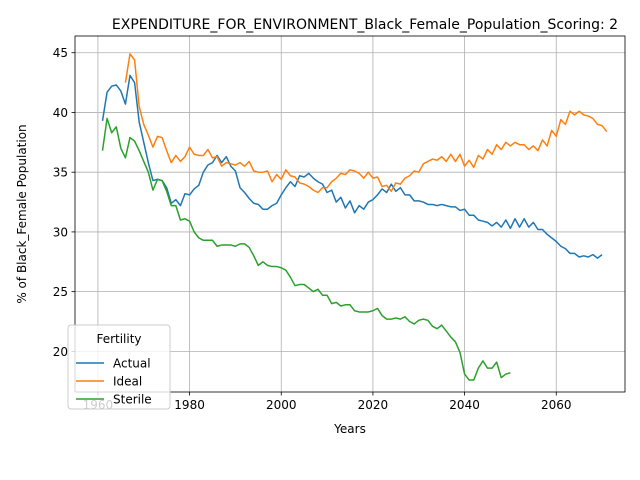 The image size is (640, 480). Describe the element at coordinates (189, 405) in the screenshot. I see `x-tick-label: 1980` at that location.